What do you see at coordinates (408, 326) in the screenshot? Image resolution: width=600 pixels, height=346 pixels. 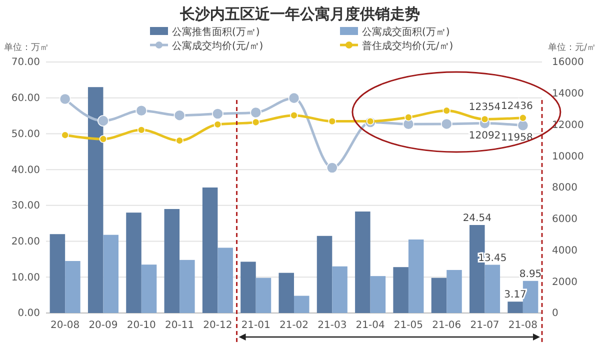 I see `x-tick-label: 21-05` at bounding box center [408, 326].